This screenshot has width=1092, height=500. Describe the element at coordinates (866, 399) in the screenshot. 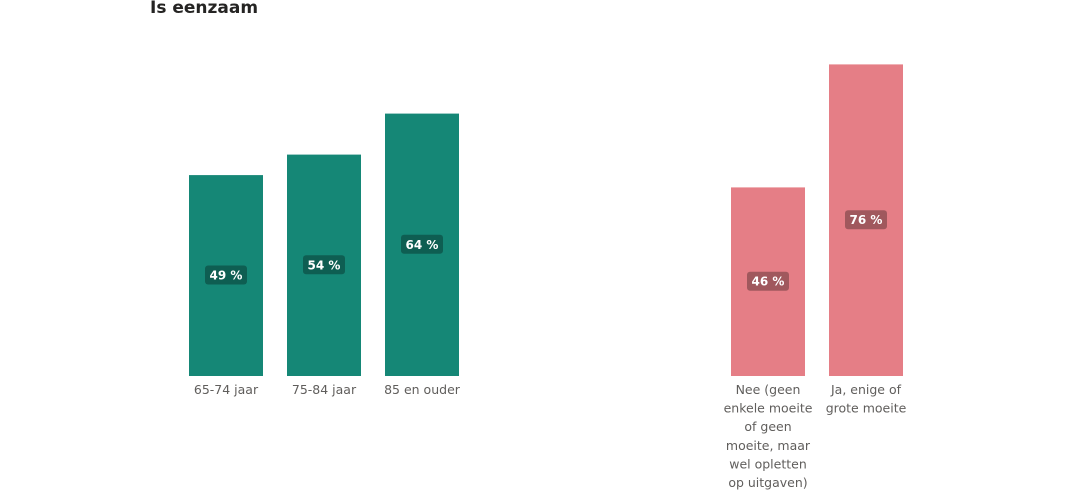

I see `category-label: Ja, enige of grote moeite` at that location.